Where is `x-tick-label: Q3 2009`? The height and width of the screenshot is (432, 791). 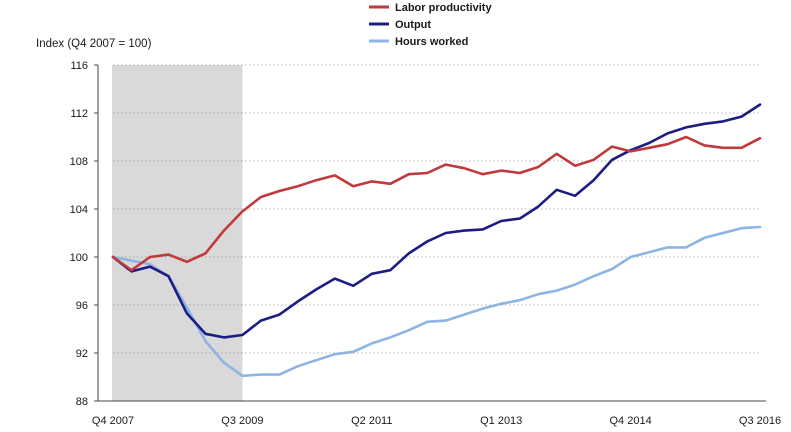 x-tick-label: Q3 2009 is located at coordinates (242, 421).